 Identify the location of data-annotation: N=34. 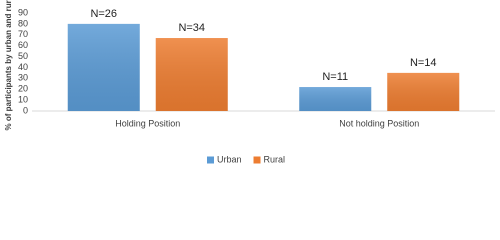
(191, 28).